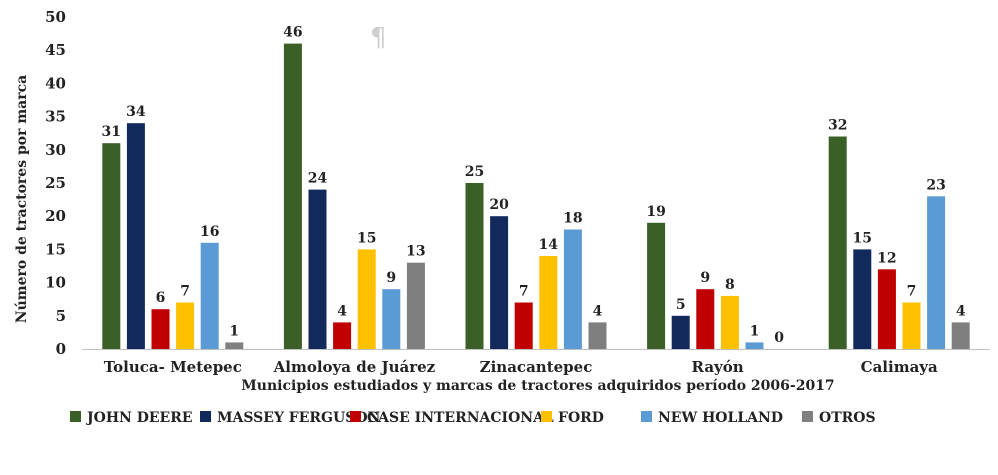  What do you see at coordinates (318, 179) in the screenshot?
I see `bar-value-label: 24` at bounding box center [318, 179].